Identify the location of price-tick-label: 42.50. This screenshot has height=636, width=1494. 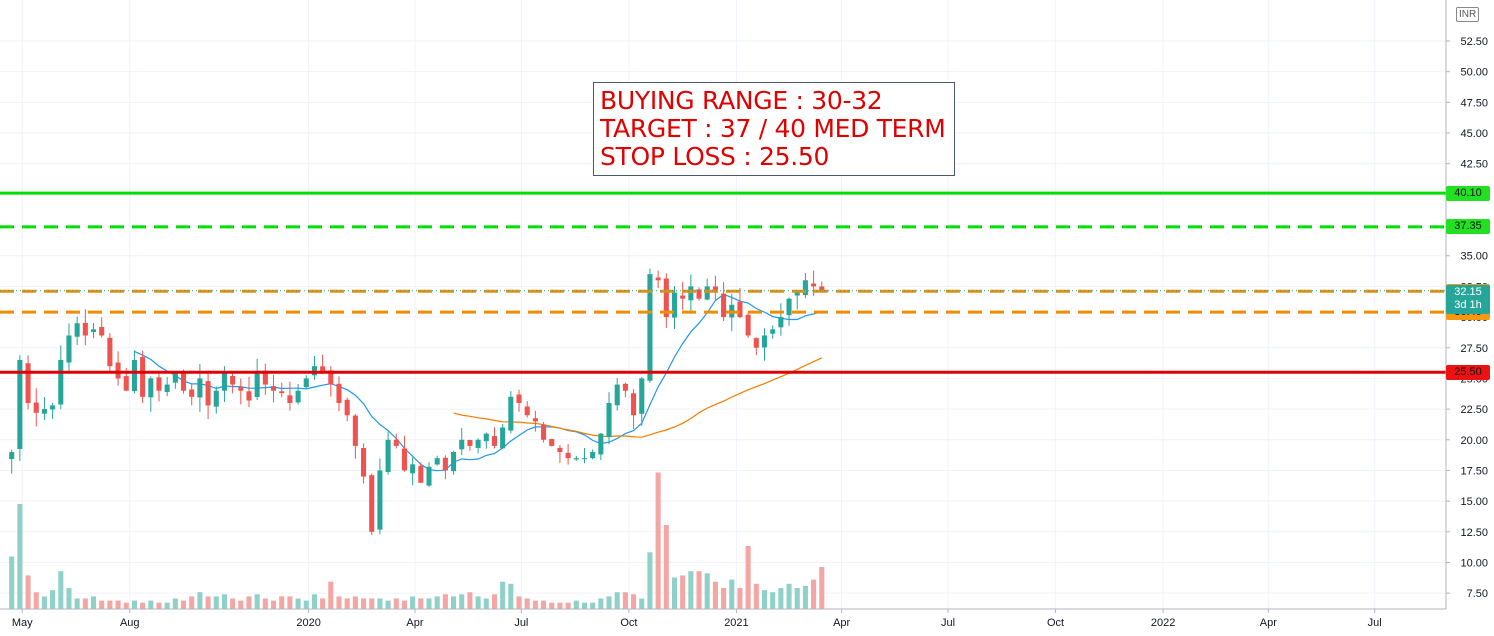
(1474, 165).